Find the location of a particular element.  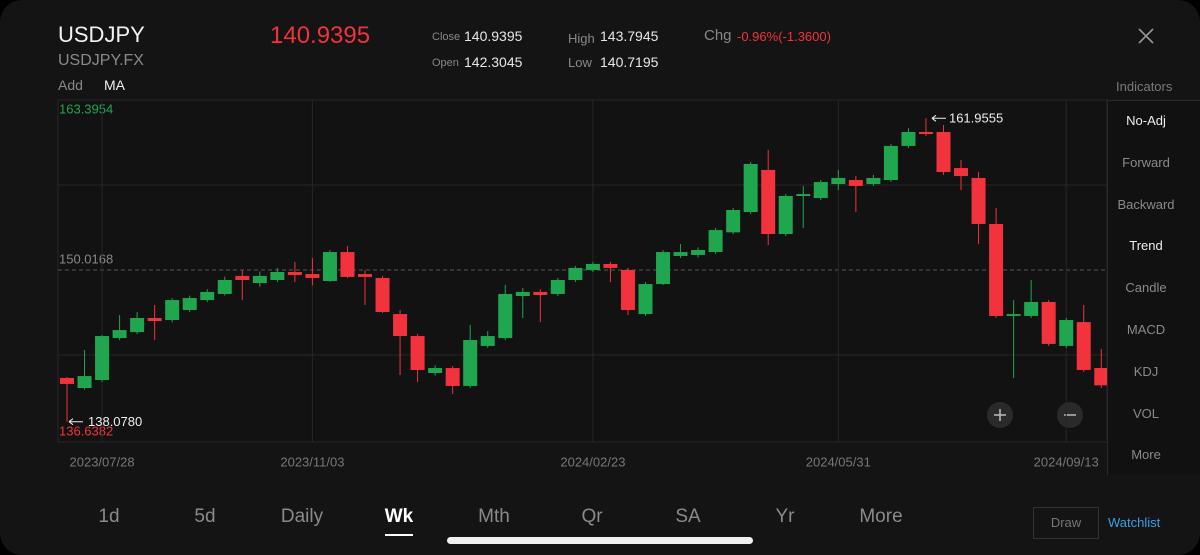

marker-arrow is located at coordinates (75, 422).